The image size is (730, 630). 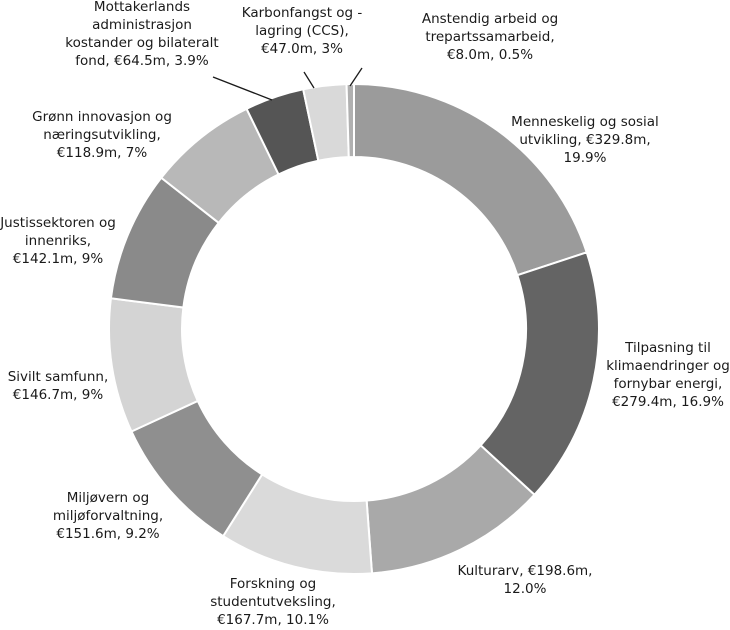 I want to click on slice-label-line: 19.9%, so click(x=585, y=158).